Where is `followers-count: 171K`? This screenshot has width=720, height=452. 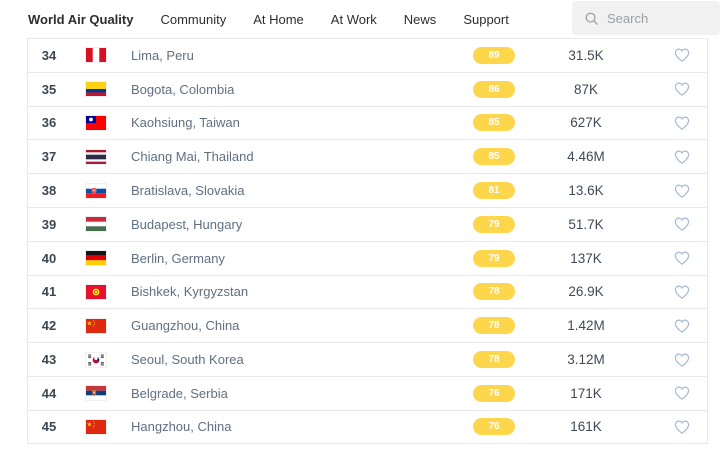
followers-count: 171K is located at coordinates (586, 393).